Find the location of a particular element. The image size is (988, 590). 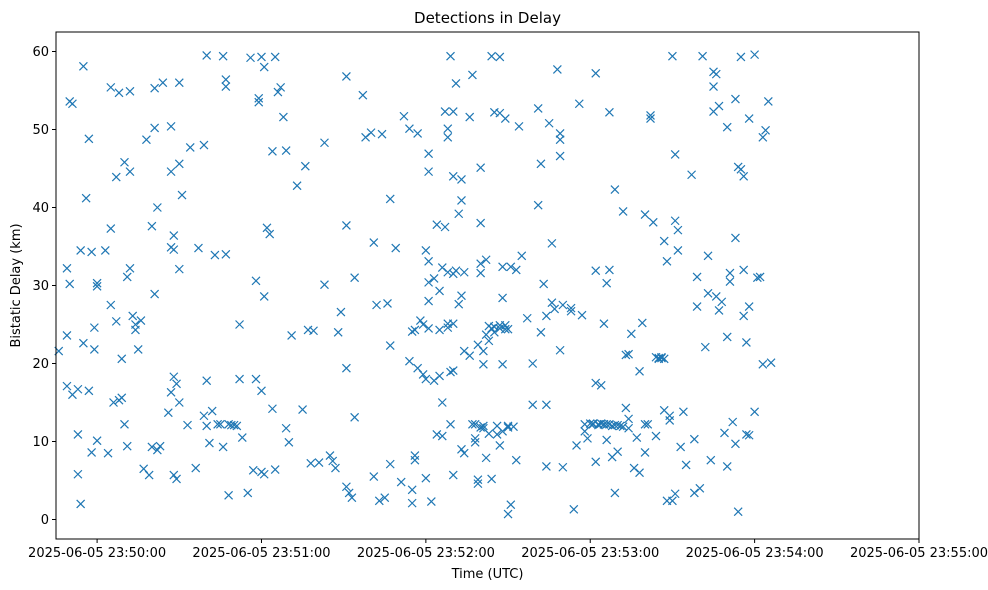

y-tick-label: 20 is located at coordinates (40, 364).